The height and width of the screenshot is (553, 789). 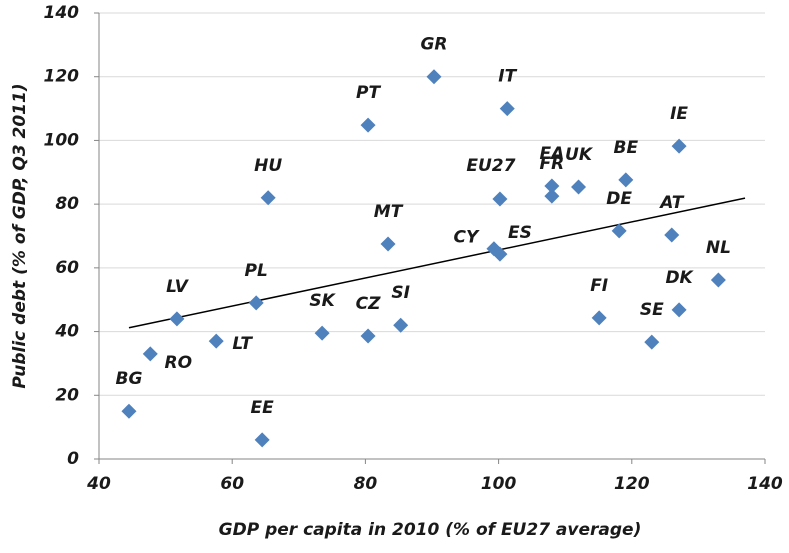 I want to click on x-tick-label: 140, so click(x=765, y=484).